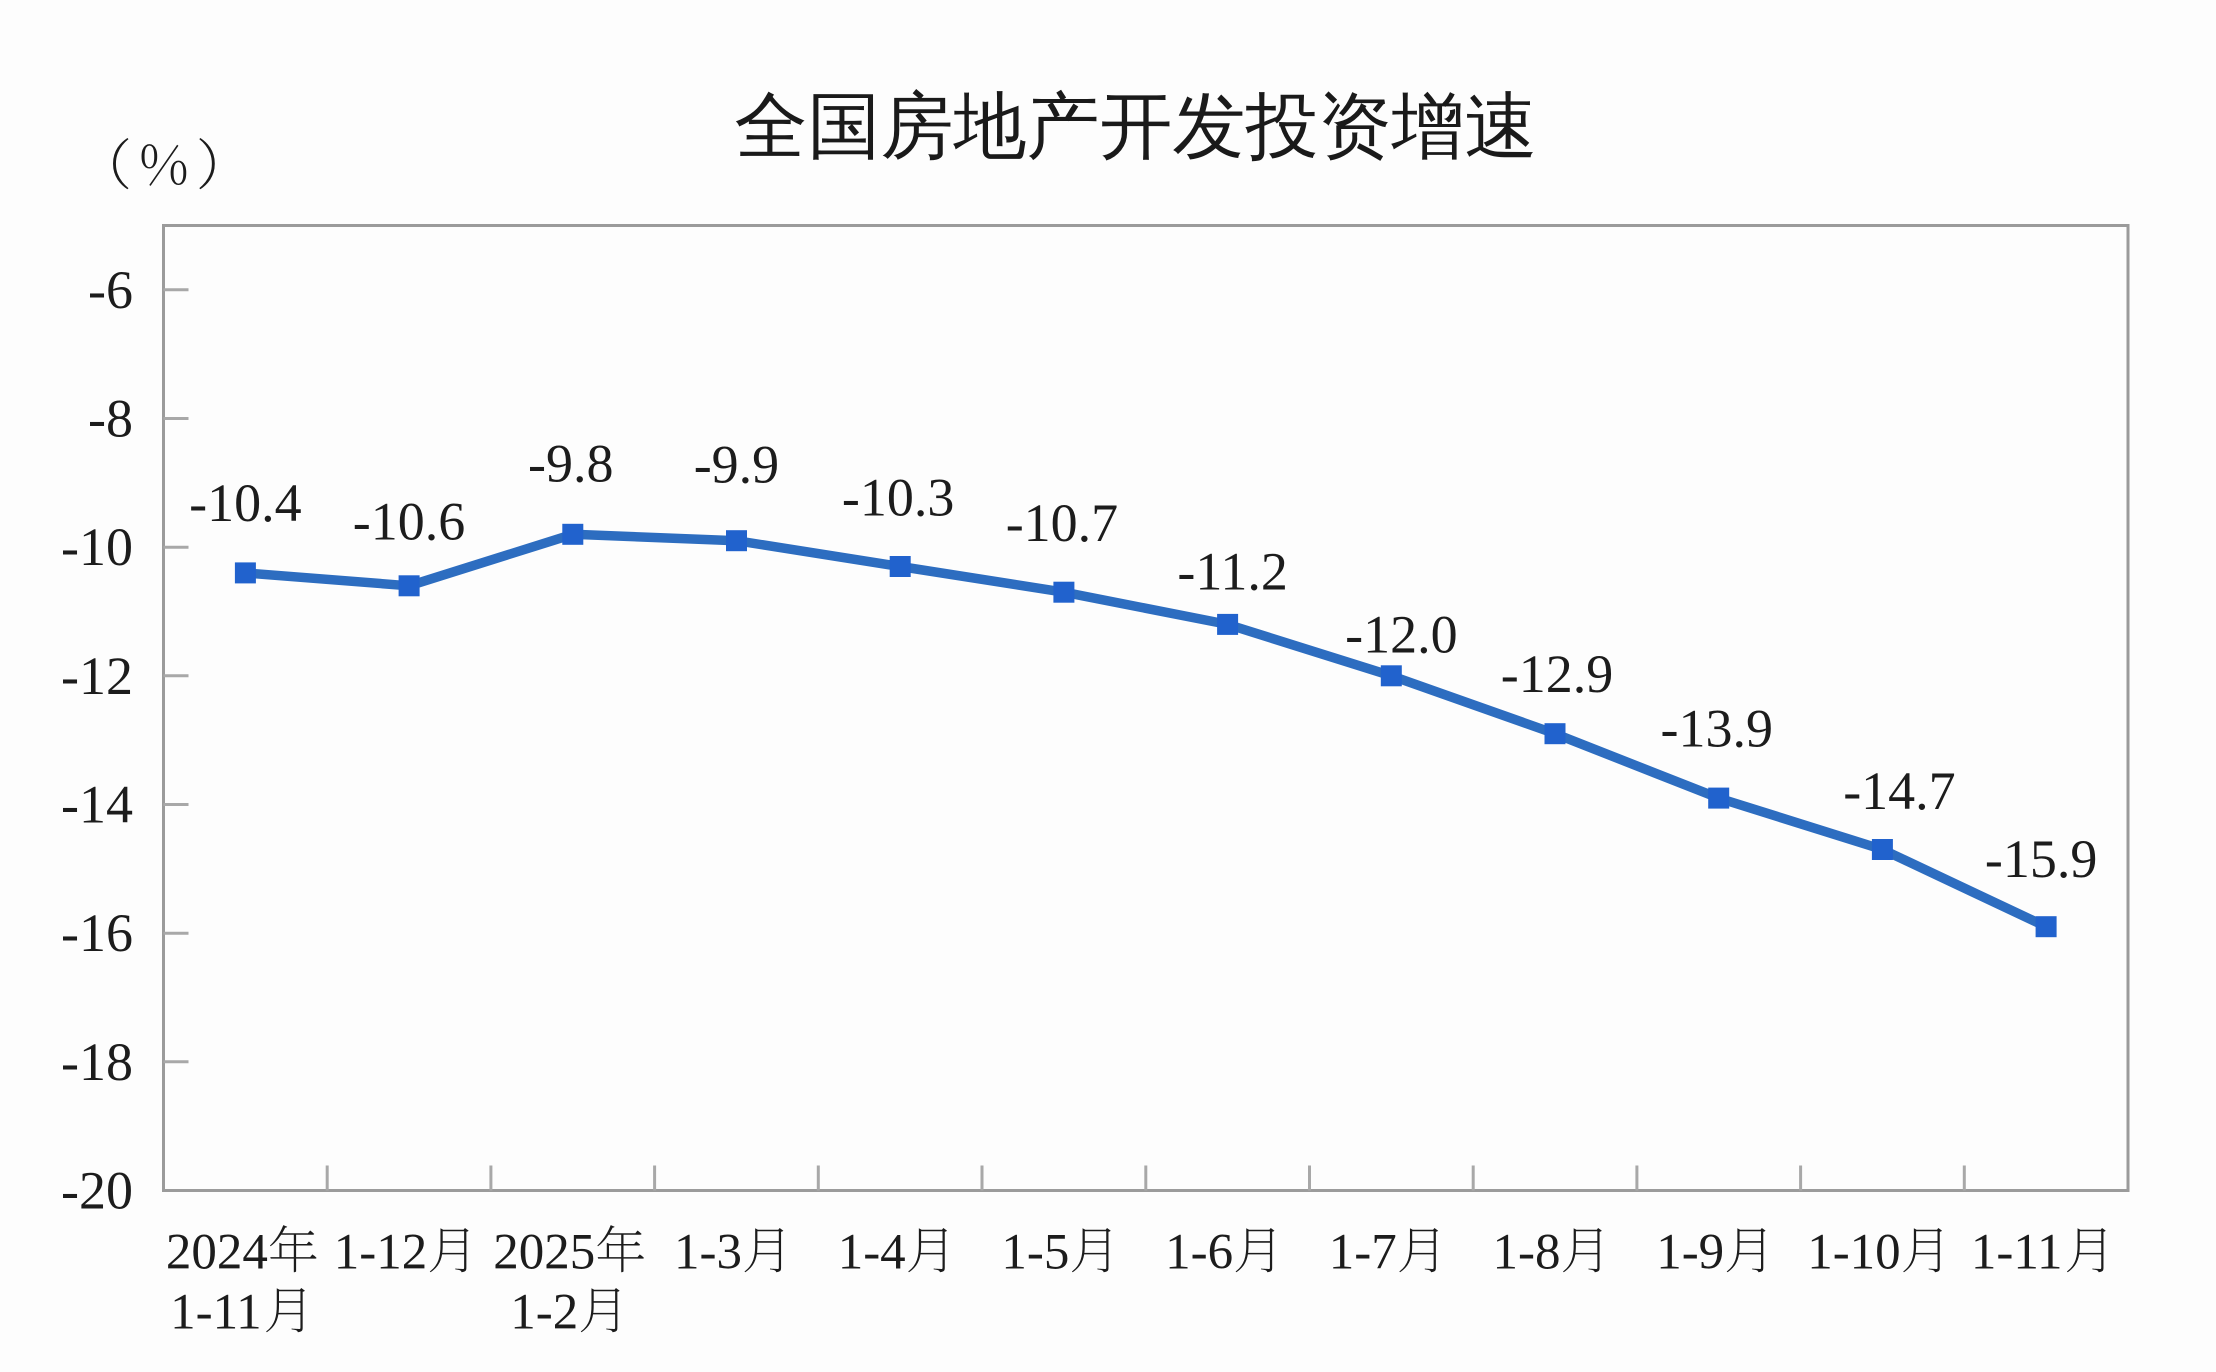  What do you see at coordinates (1690, 1253) in the screenshot?
I see `svg-text: 1-9` at bounding box center [1690, 1253].